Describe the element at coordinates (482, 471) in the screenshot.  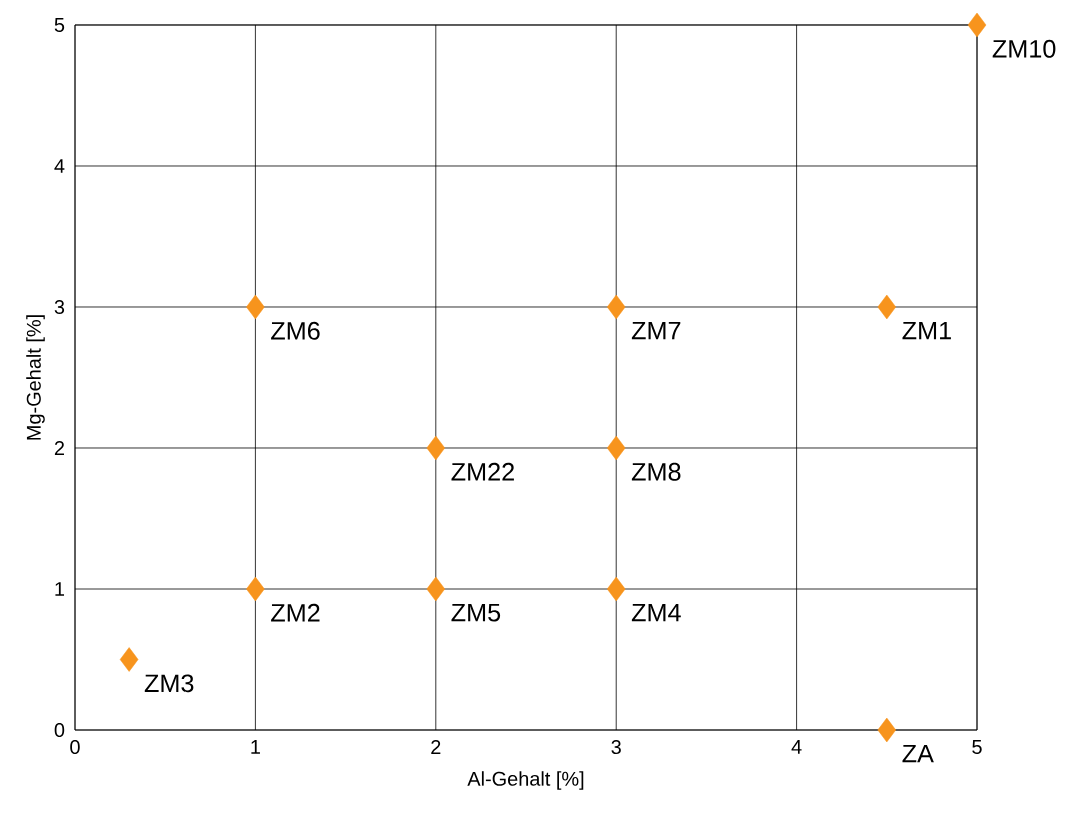
I see `annotation: ZM22` at that location.